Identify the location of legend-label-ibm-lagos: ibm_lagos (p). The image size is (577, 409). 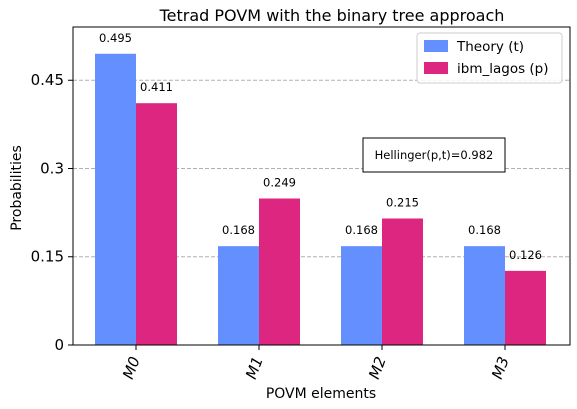
(503, 69).